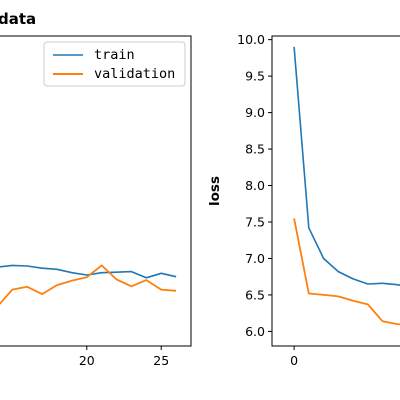 The width and height of the screenshot is (400, 400). Describe the element at coordinates (255, 258) in the screenshot. I see `right-y-tick-label: 7.0` at that location.